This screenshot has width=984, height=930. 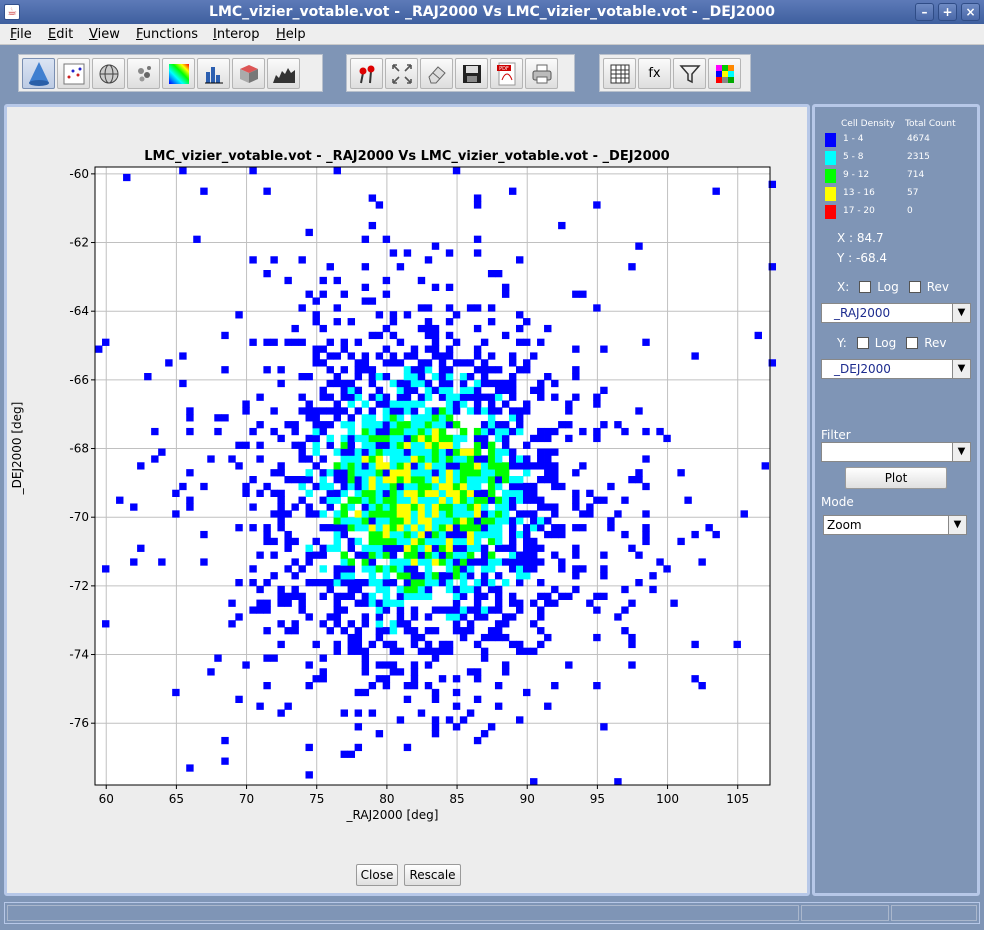 What do you see at coordinates (924, 12) in the screenshot?
I see `minimize-button: –` at bounding box center [924, 12].